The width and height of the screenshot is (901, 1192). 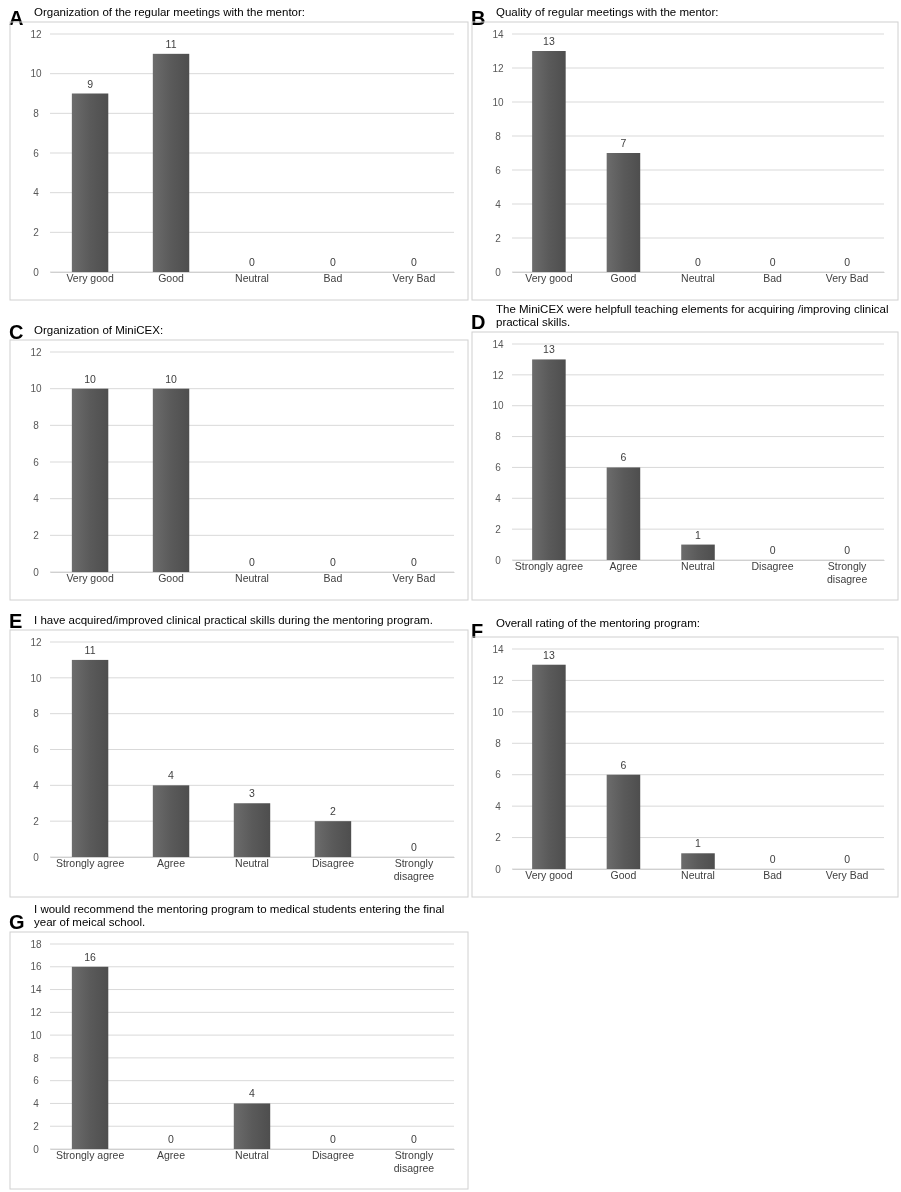 I want to click on chart-title: Quality of regular meetings with the mentor:, so click(x=607, y=12).